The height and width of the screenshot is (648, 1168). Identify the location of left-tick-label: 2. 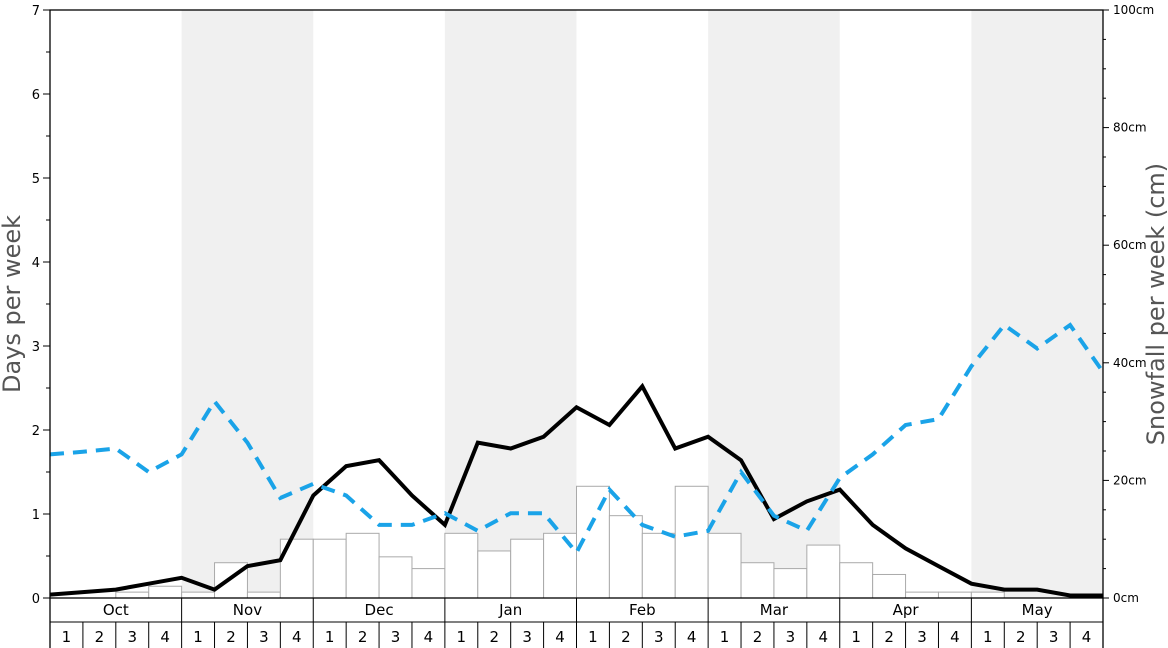
(36, 431).